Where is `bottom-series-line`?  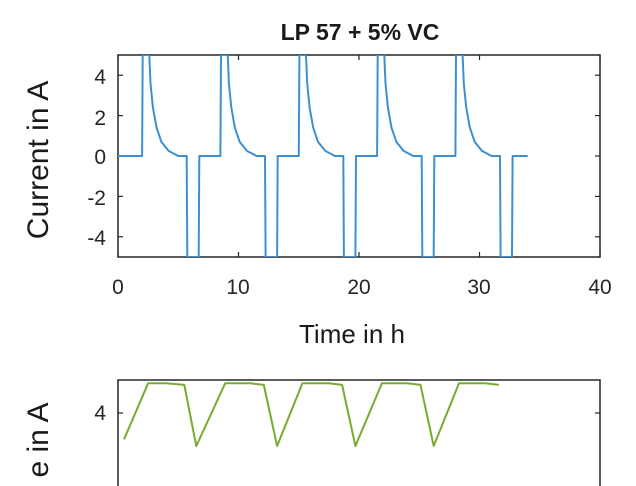 bottom-series-line is located at coordinates (311, 414).